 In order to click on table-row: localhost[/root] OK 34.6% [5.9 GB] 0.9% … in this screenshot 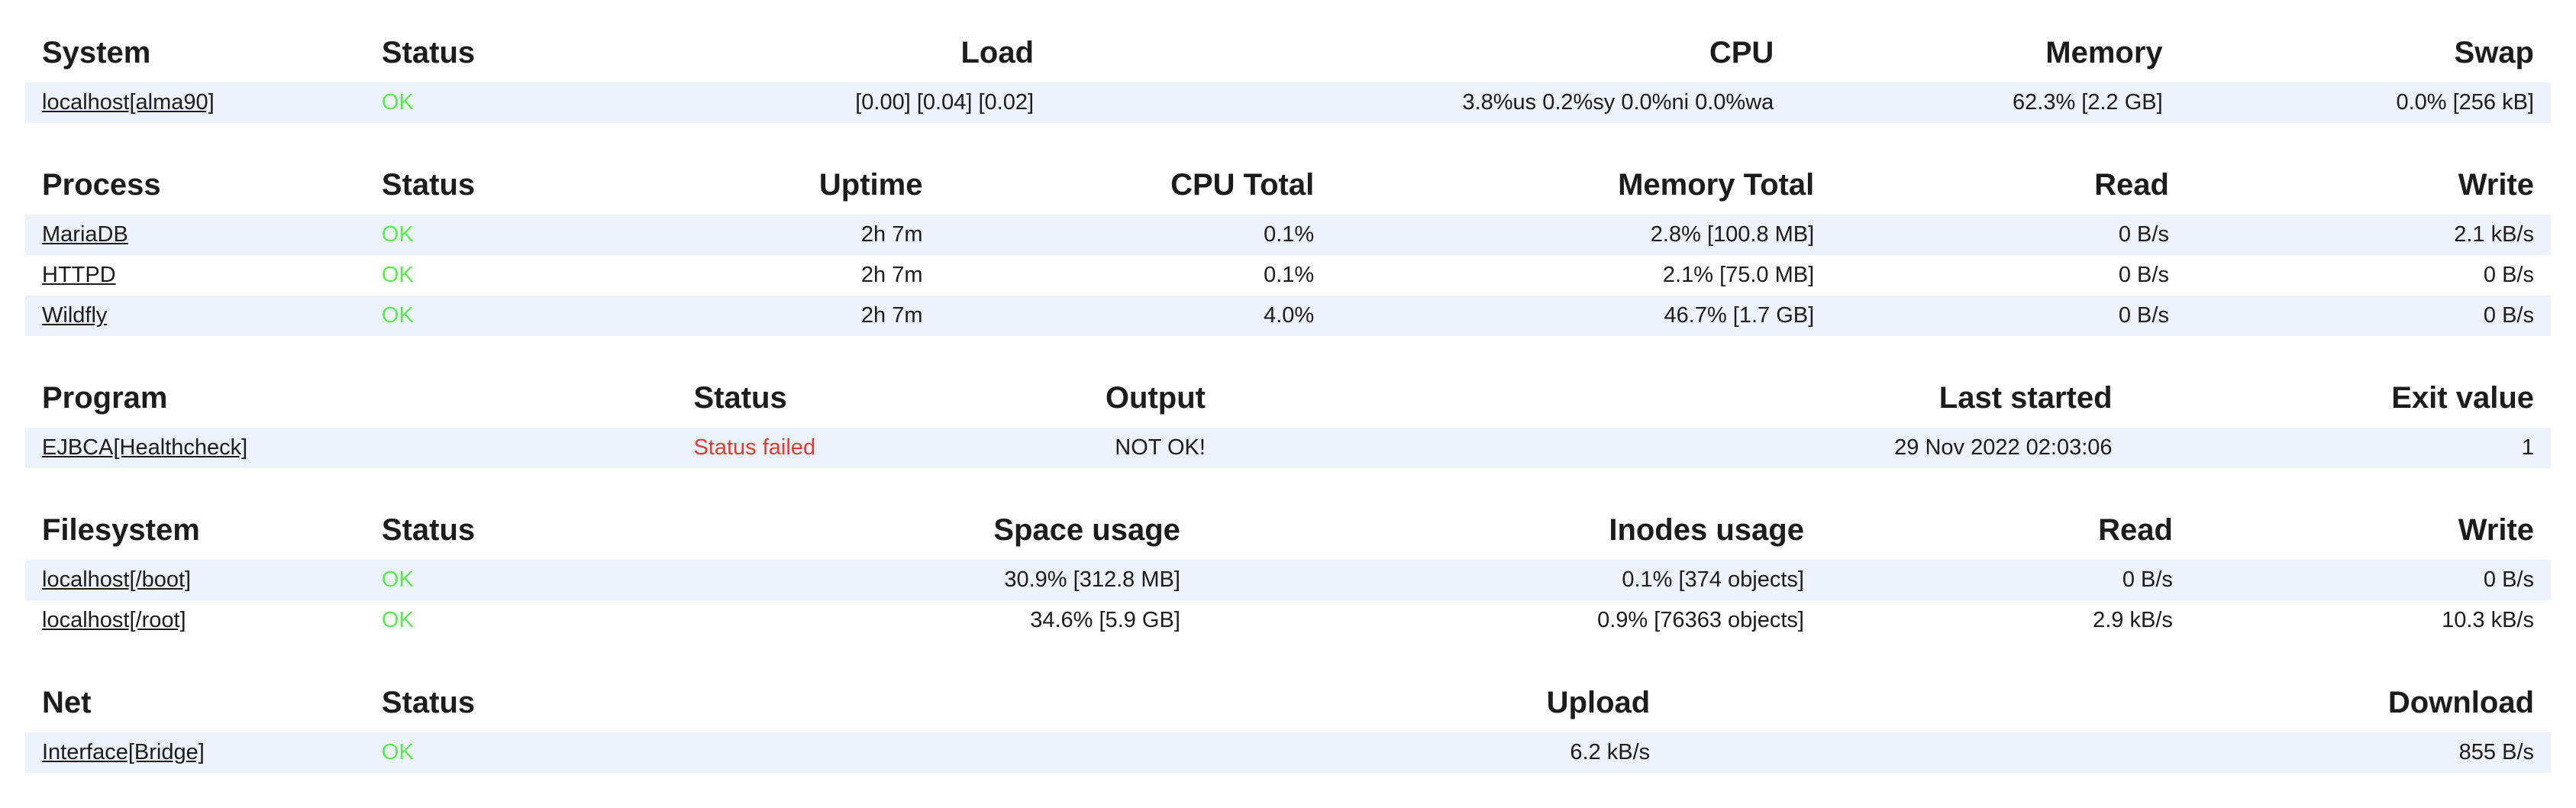, I will do `click(1288, 620)`.